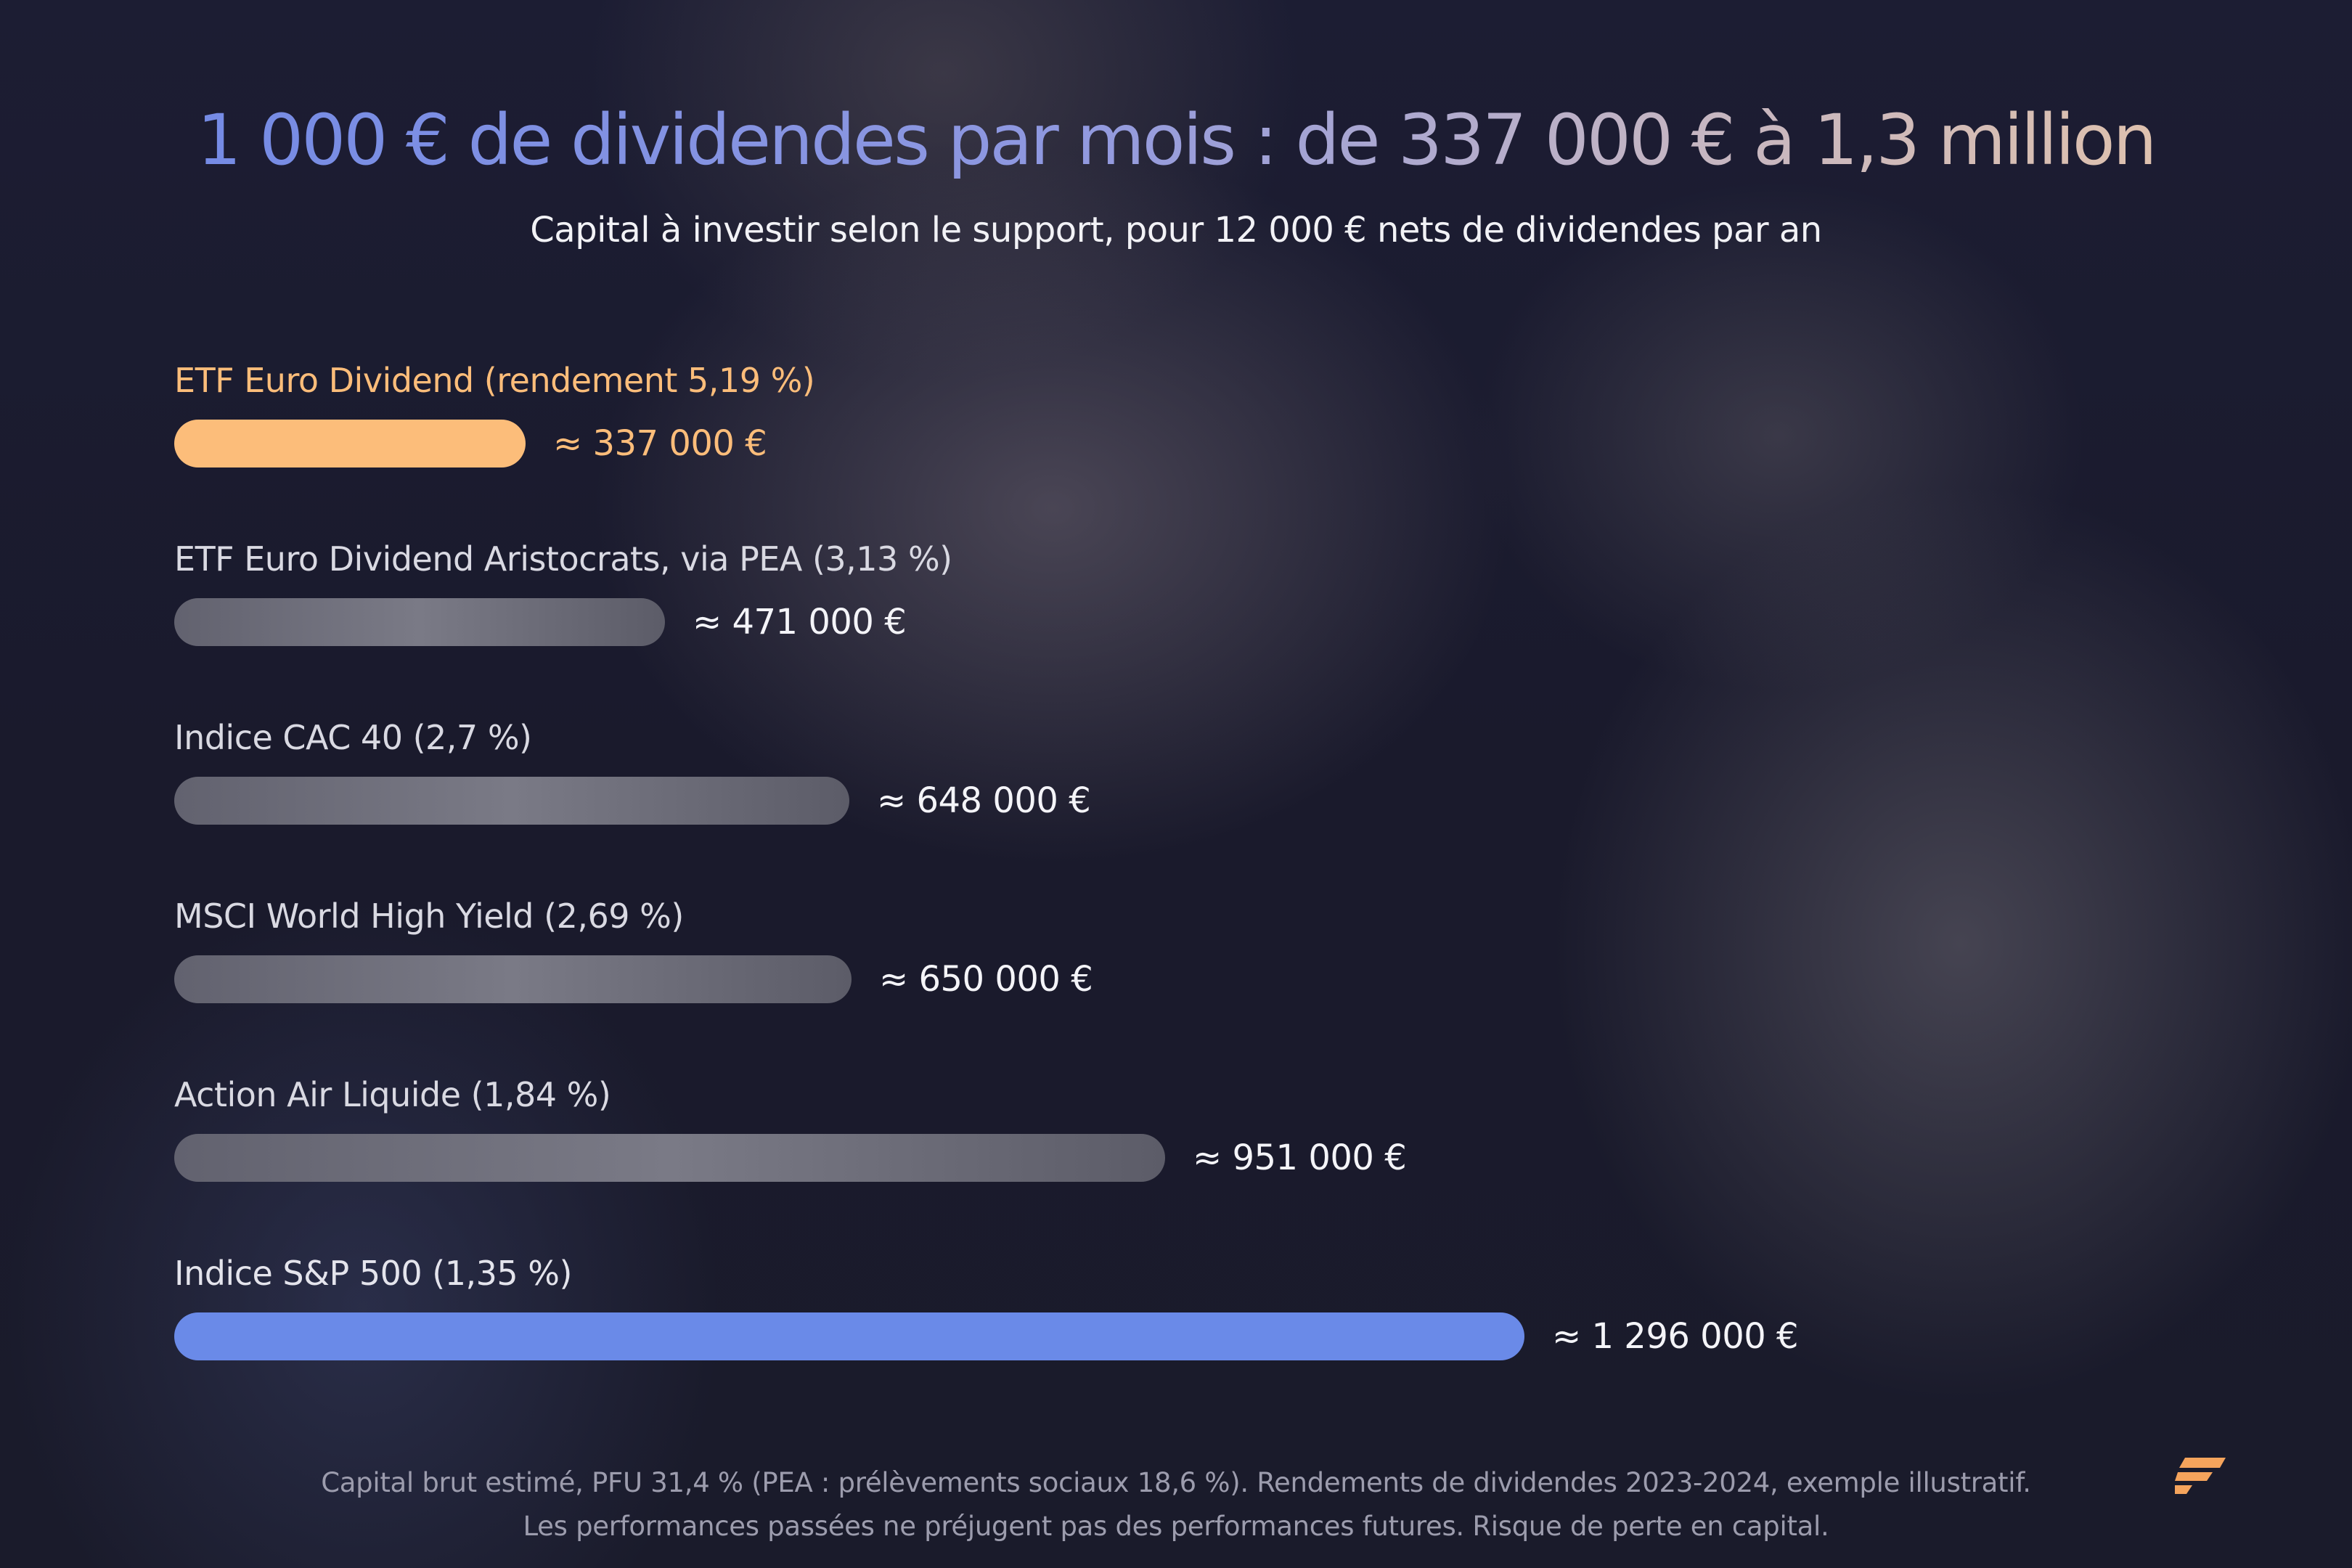 This screenshot has width=2352, height=1568. What do you see at coordinates (984, 801) in the screenshot?
I see `value-label: ≈ 648 000 €` at bounding box center [984, 801].